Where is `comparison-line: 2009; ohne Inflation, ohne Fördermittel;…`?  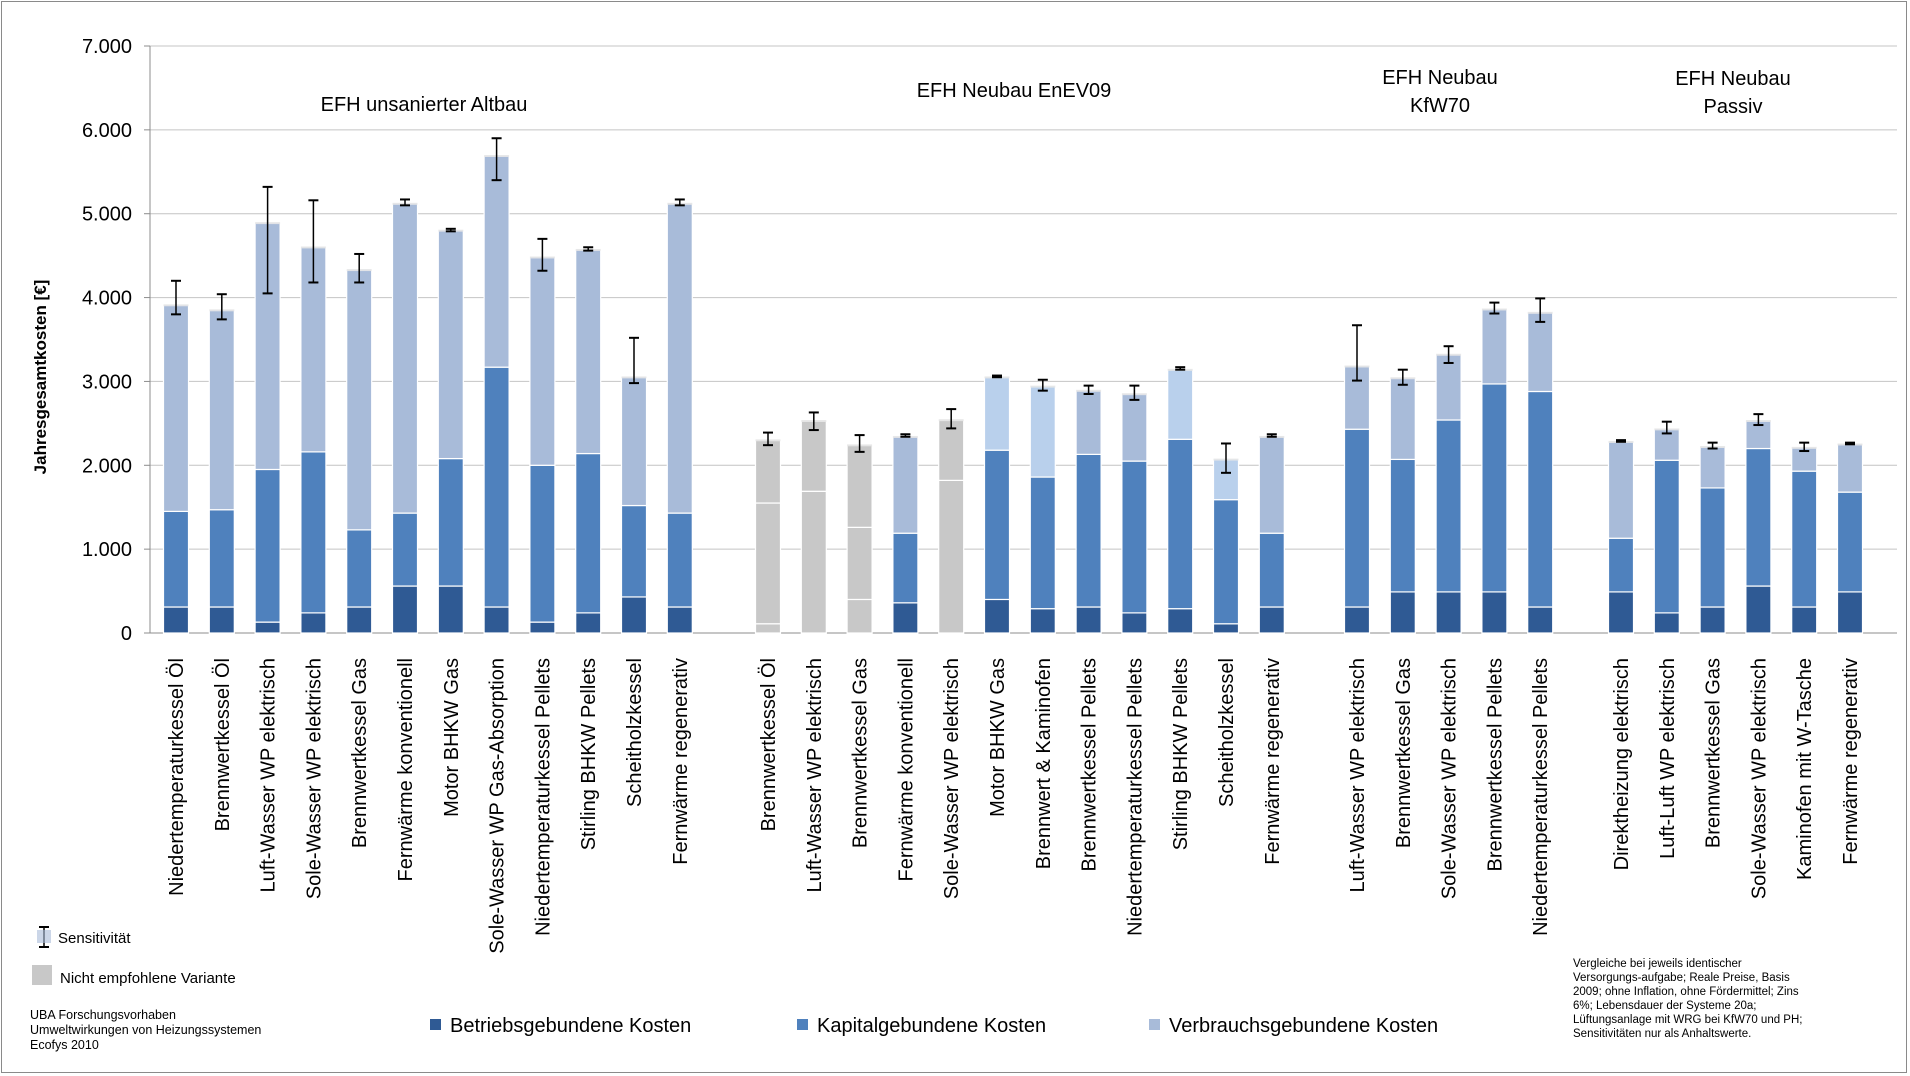 comparison-line: 2009; ohne Inflation, ohne Fördermittel;… is located at coordinates (1686, 992).